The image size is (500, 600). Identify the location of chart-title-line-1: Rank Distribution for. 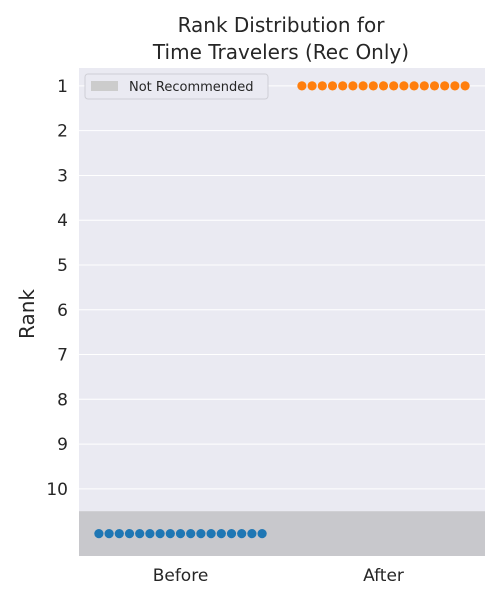
(282, 25).